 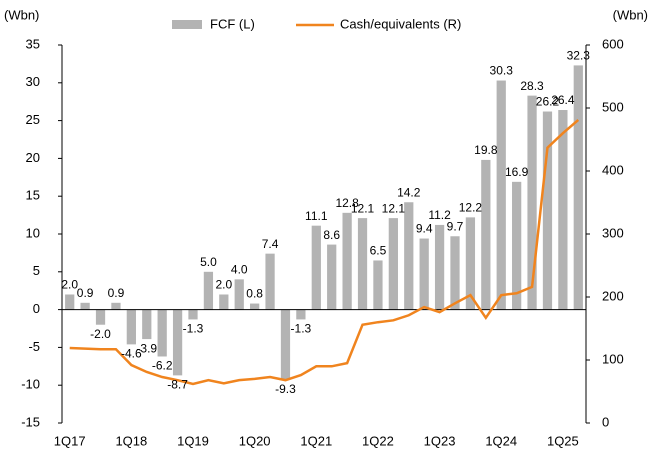 What do you see at coordinates (30, 384) in the screenshot?
I see `y-tick-label: -10` at bounding box center [30, 384].